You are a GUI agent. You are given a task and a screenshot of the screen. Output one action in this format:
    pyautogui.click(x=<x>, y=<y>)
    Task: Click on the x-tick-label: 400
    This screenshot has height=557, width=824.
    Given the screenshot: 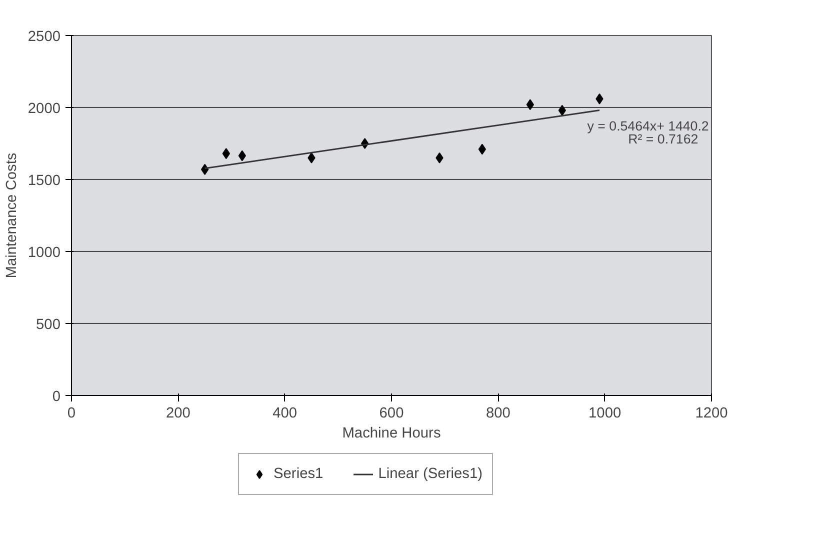 What is the action you would take?
    pyautogui.click(x=285, y=414)
    